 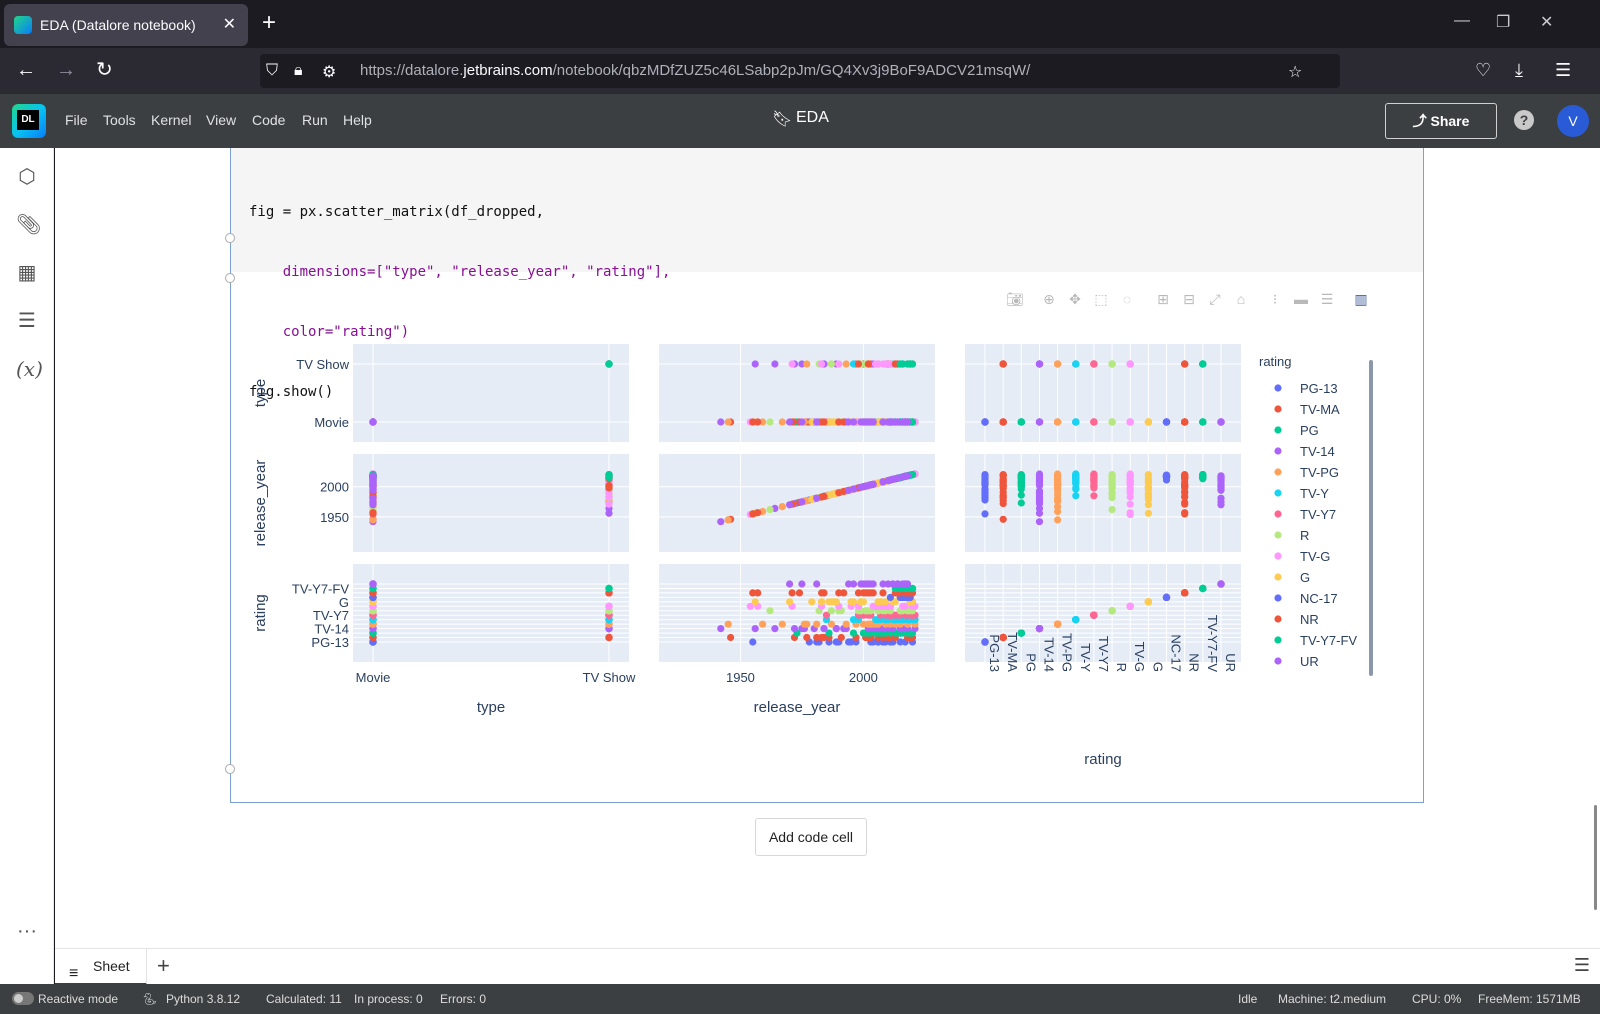 What do you see at coordinates (812, 117) in the screenshot?
I see `notebook-title: EDA` at bounding box center [812, 117].